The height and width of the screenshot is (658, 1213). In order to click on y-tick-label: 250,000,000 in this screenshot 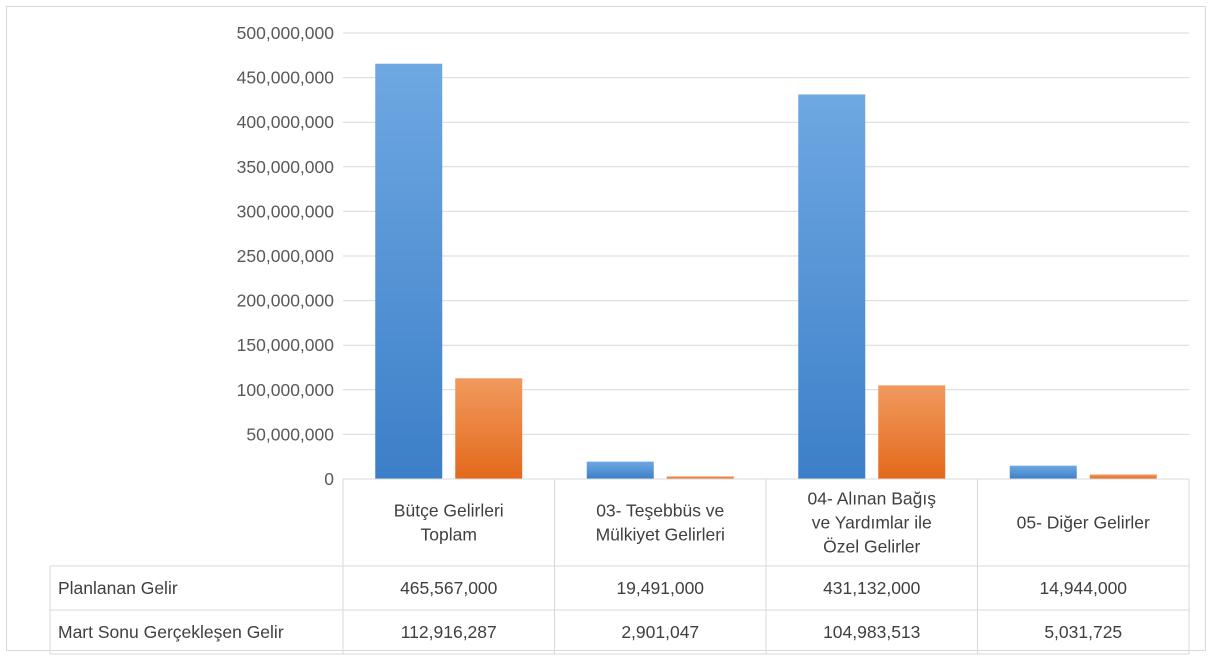, I will do `click(286, 256)`.